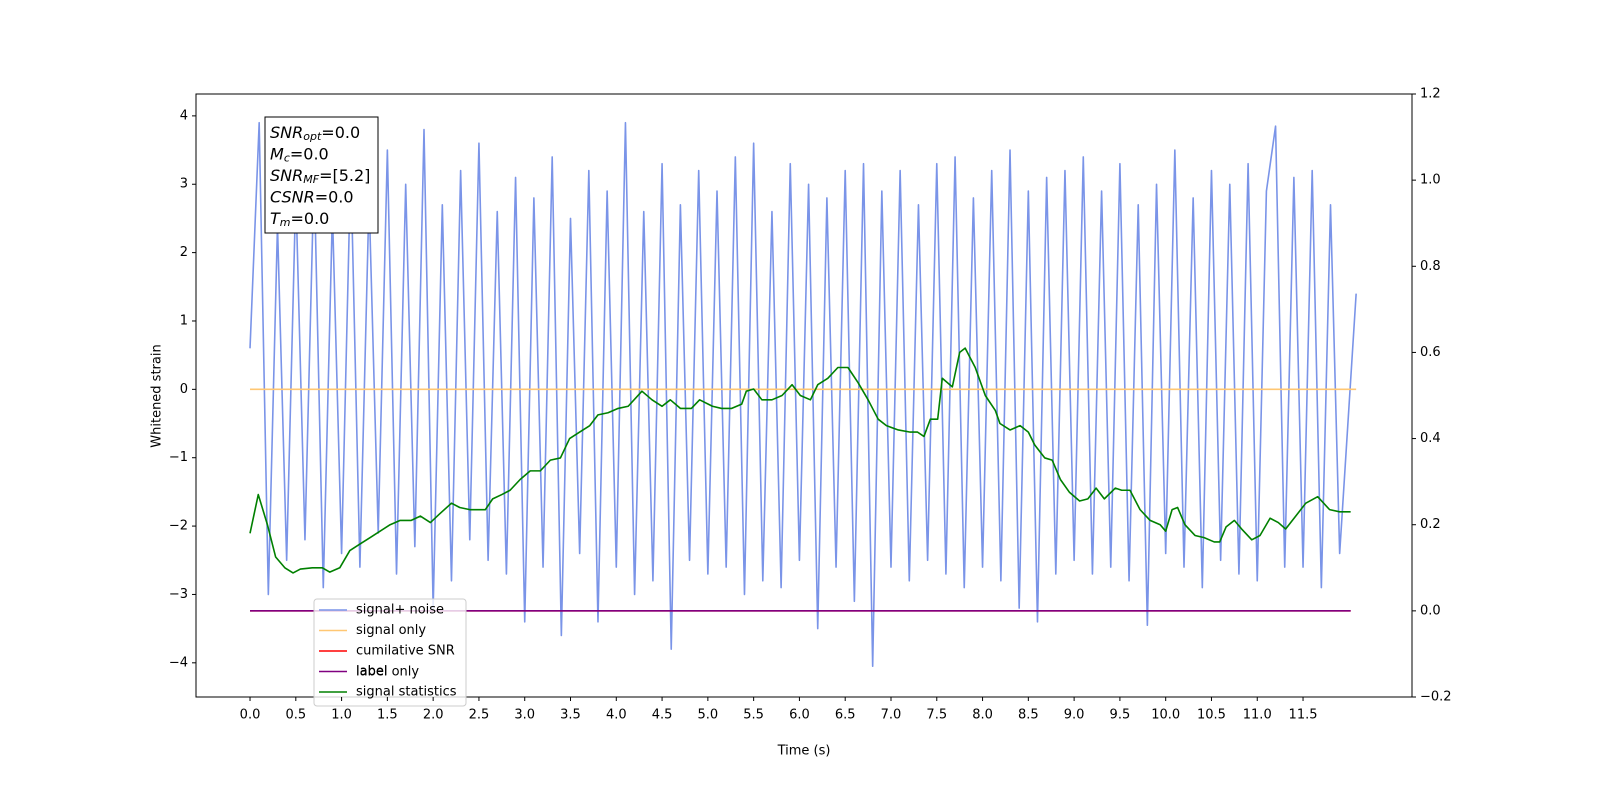  What do you see at coordinates (1028, 715) in the screenshot?
I see `x-tick-label: 8.5` at bounding box center [1028, 715].